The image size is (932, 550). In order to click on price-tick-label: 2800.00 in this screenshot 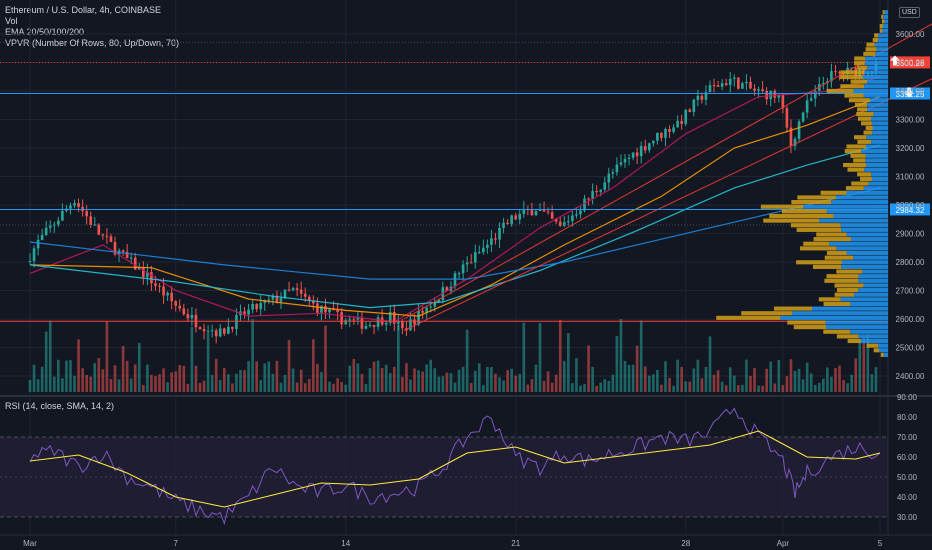, I will do `click(910, 262)`.